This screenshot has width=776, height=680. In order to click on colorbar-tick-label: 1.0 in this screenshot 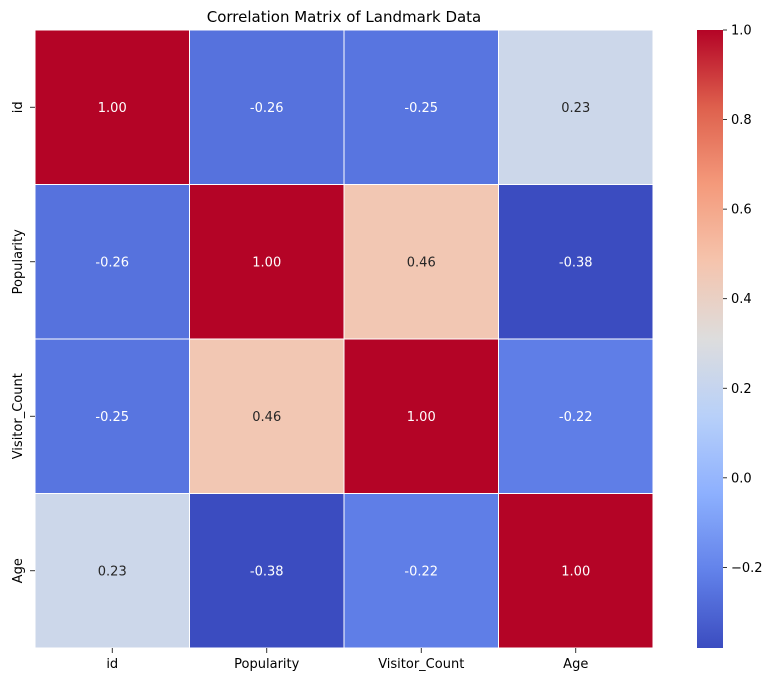, I will do `click(741, 31)`.